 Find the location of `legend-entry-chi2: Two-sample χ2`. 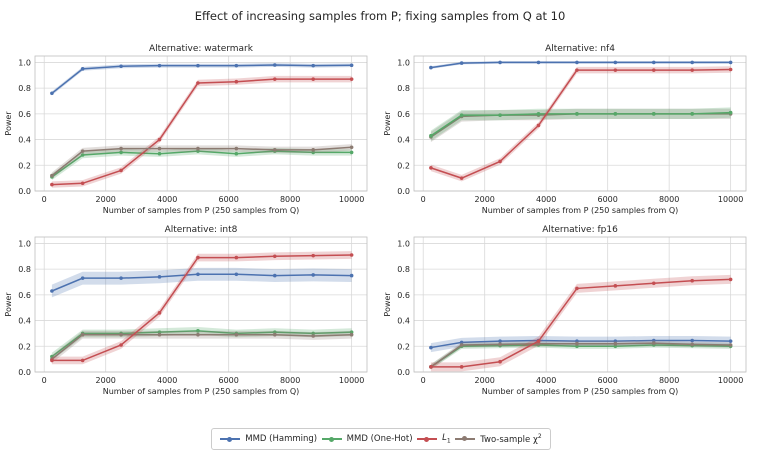

legend-entry-chi2: Two-sample χ2 is located at coordinates (498, 439).